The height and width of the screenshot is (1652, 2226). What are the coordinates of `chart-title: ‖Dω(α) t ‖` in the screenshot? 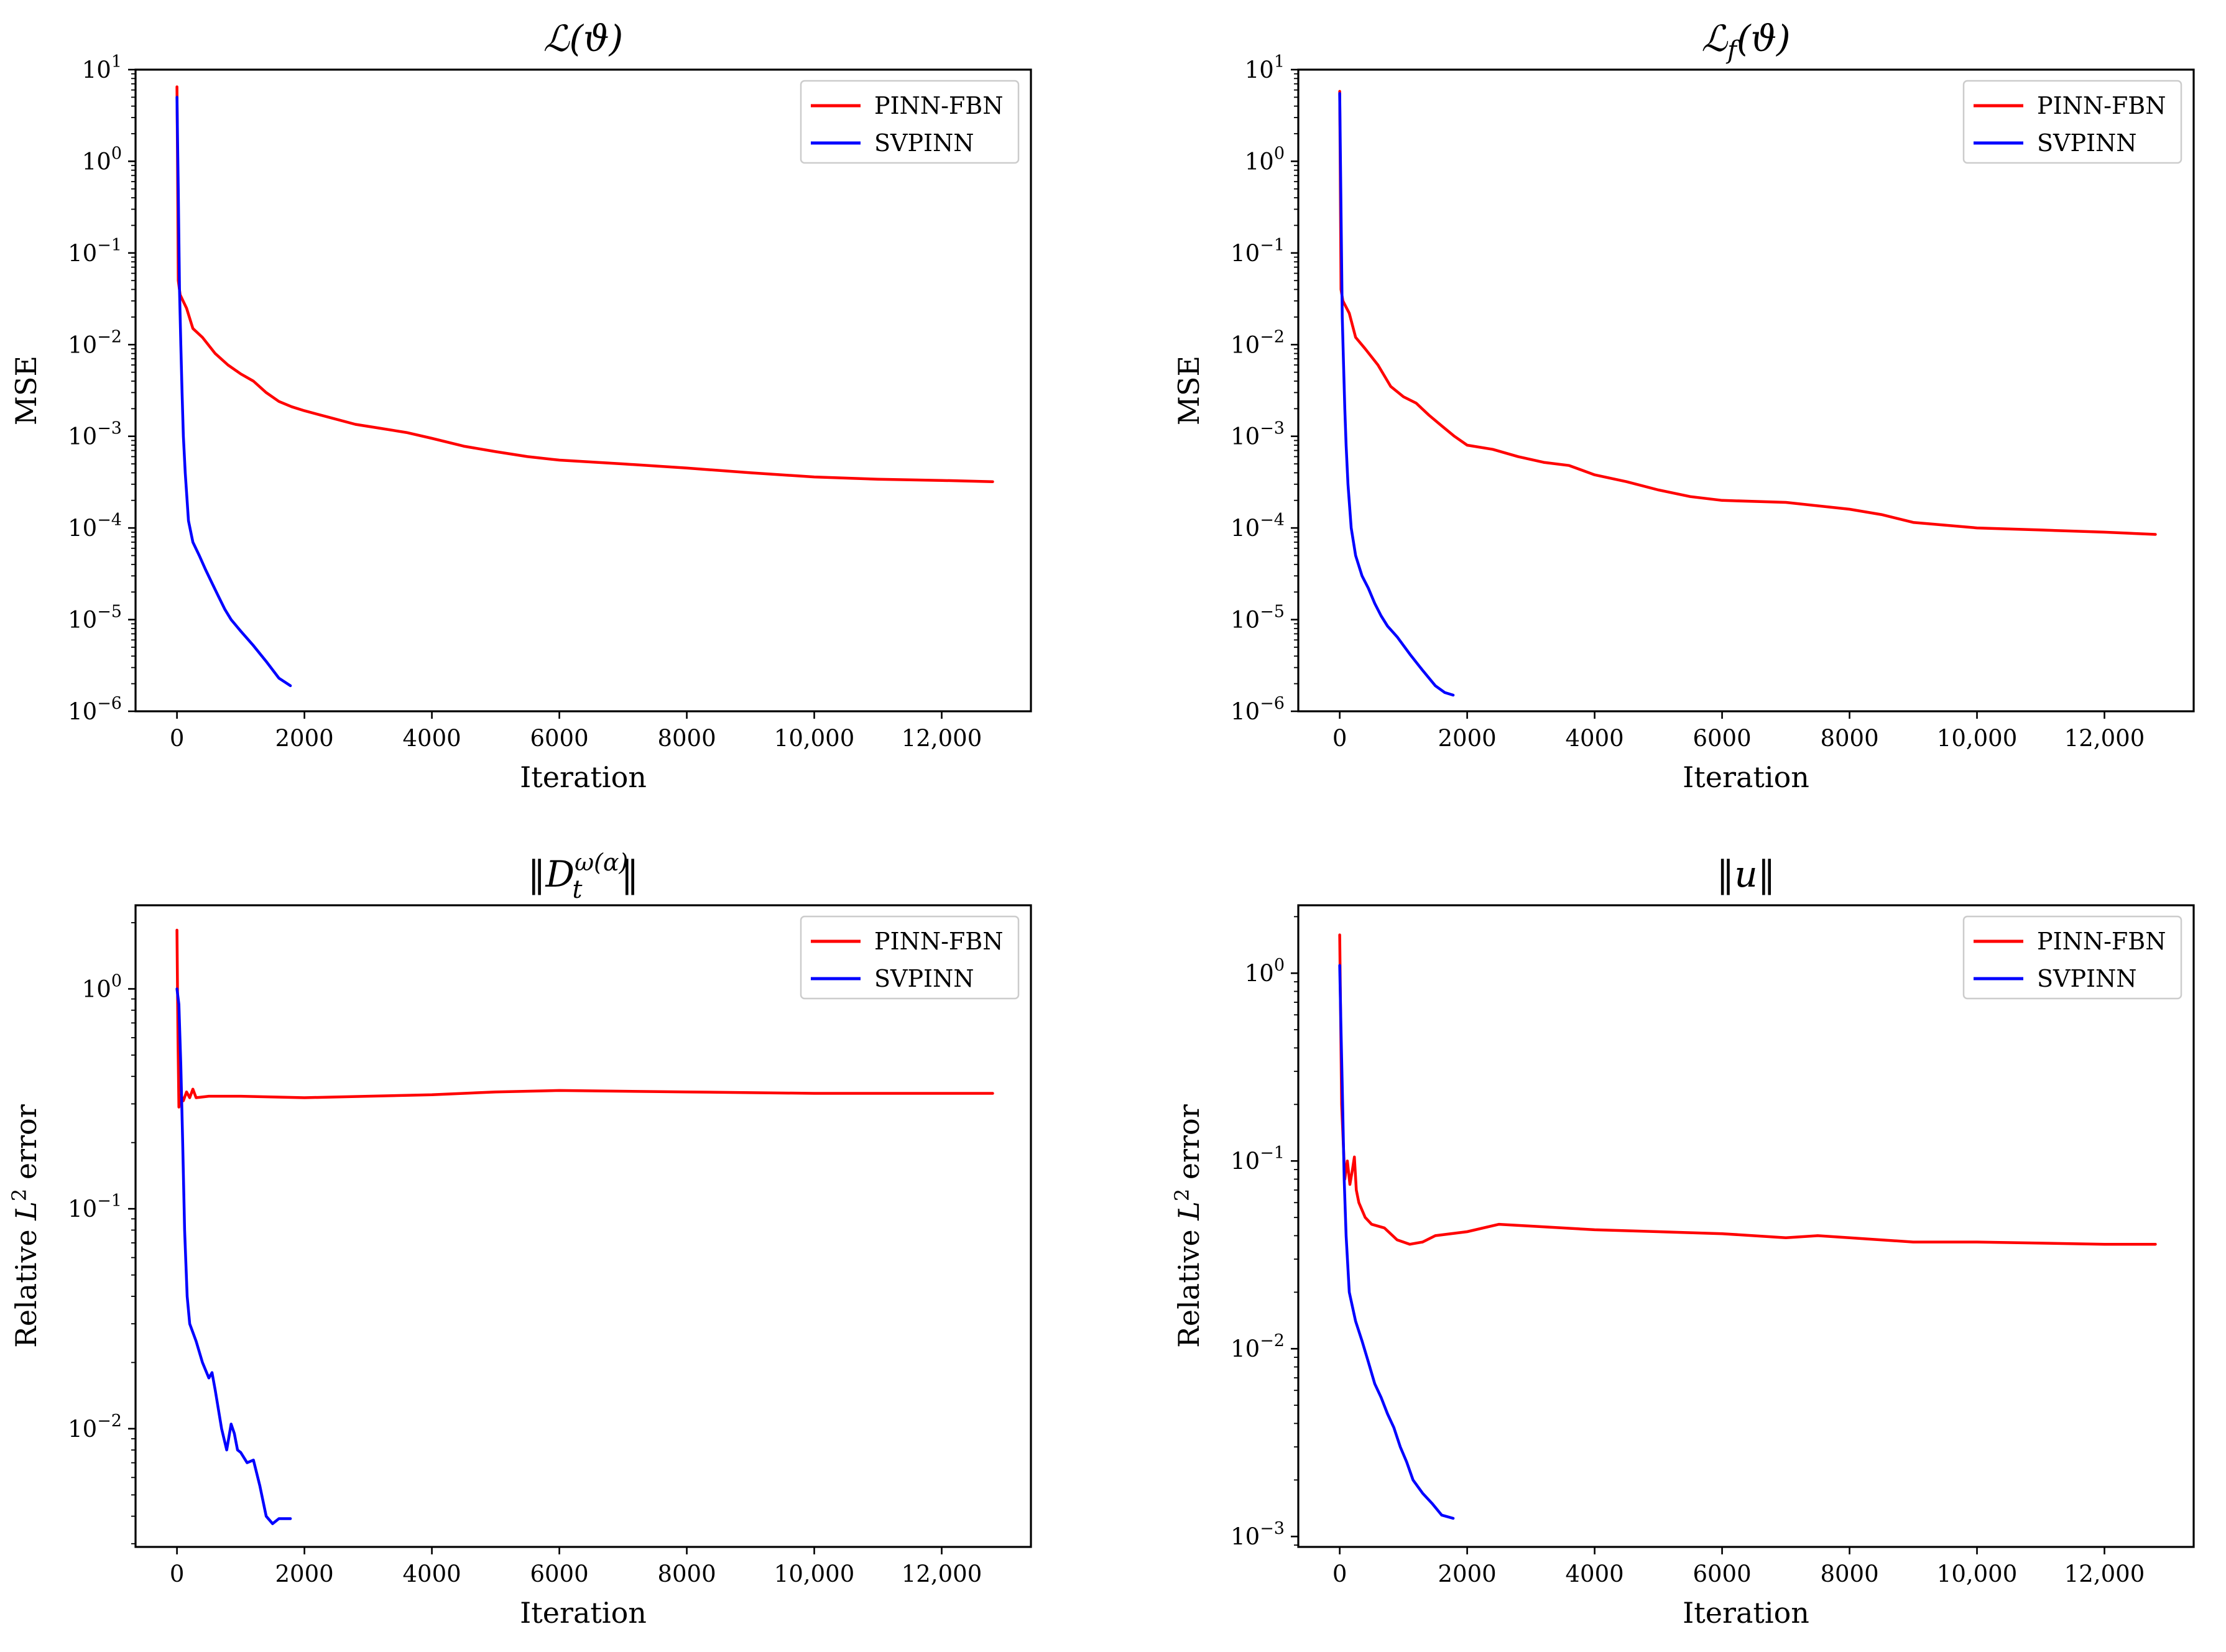 It's located at (583, 876).